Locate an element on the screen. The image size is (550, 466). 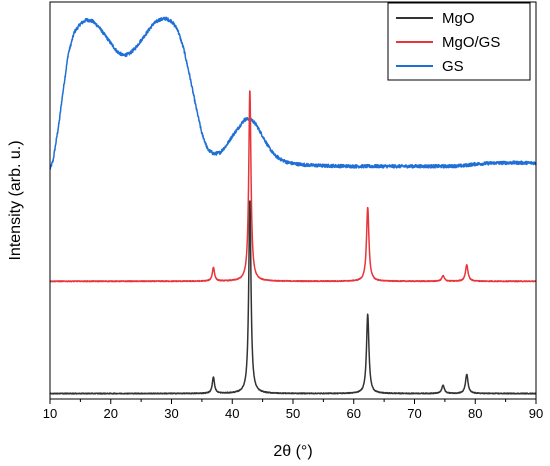
x-tick-label: 80 is located at coordinates (475, 413).